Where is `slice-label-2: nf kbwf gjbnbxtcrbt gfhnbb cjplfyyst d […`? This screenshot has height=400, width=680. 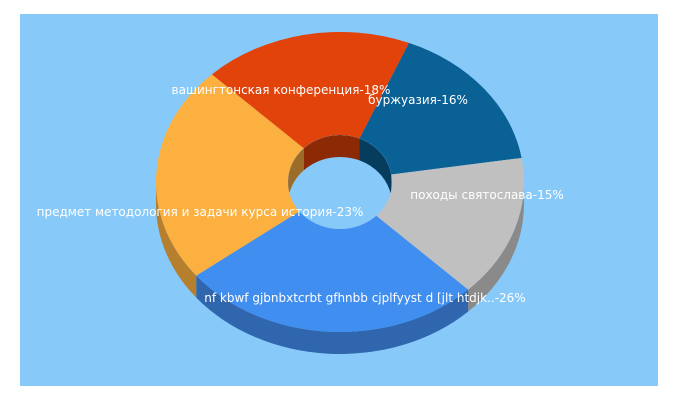
slice-label-2: nf kbwf gjbnbxtcrbt gfhnbb cjplfyyst d [… is located at coordinates (364, 298).